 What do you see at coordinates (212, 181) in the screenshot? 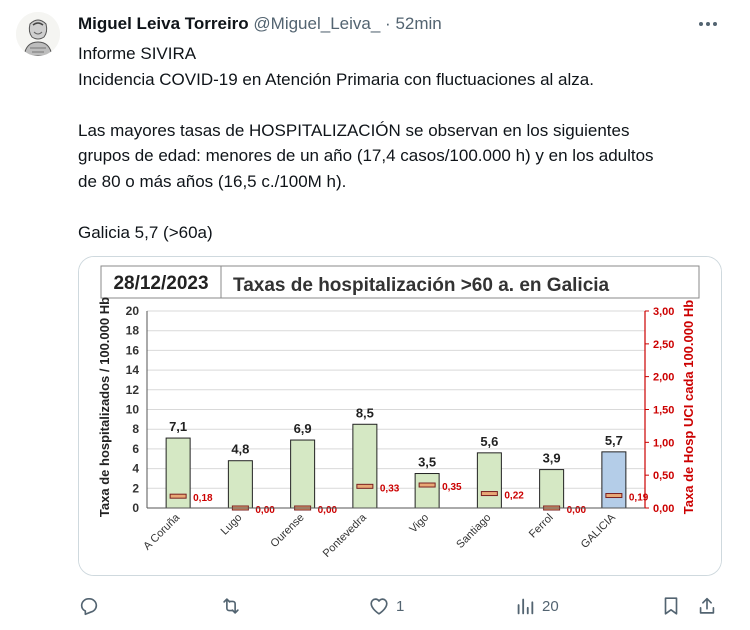
I see `tweet-line: de 80 o más años (16,5 c./100M h).` at bounding box center [212, 181].